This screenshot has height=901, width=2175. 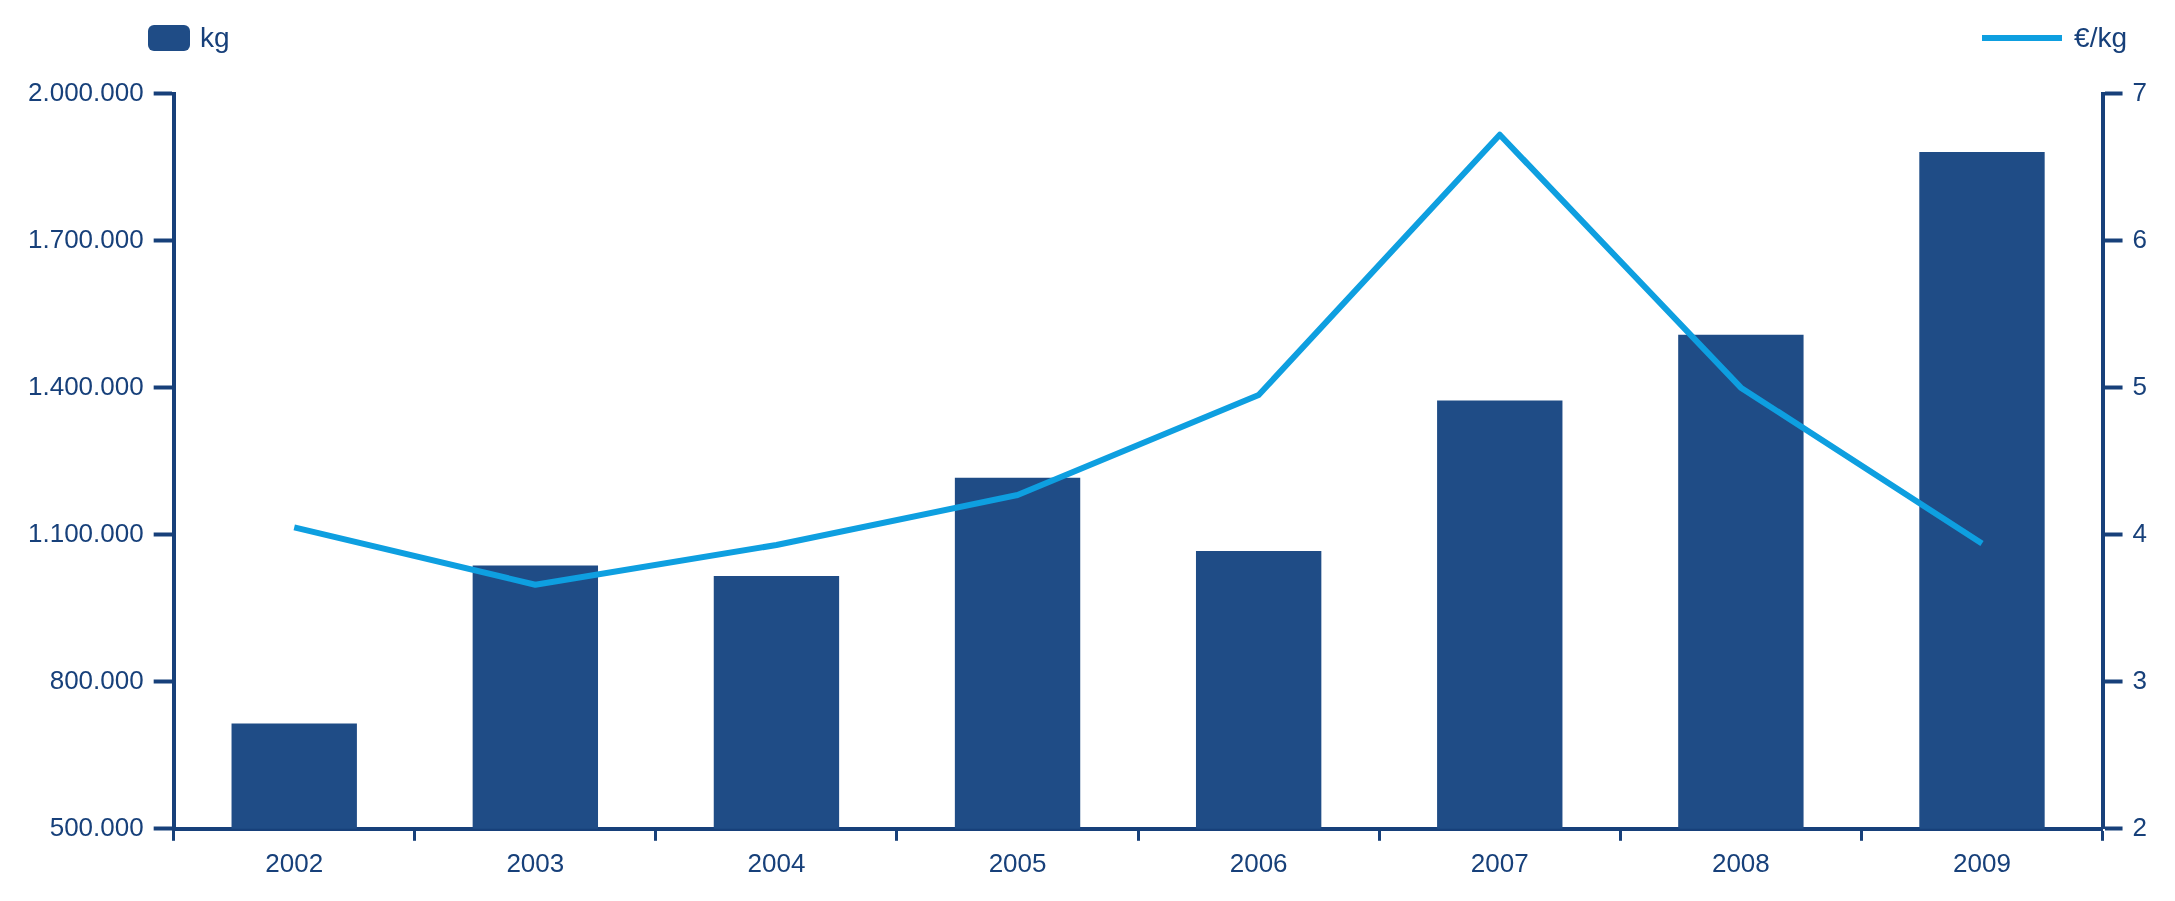 I want to click on y-tick-label: 1.700.000, so click(x=86, y=238).